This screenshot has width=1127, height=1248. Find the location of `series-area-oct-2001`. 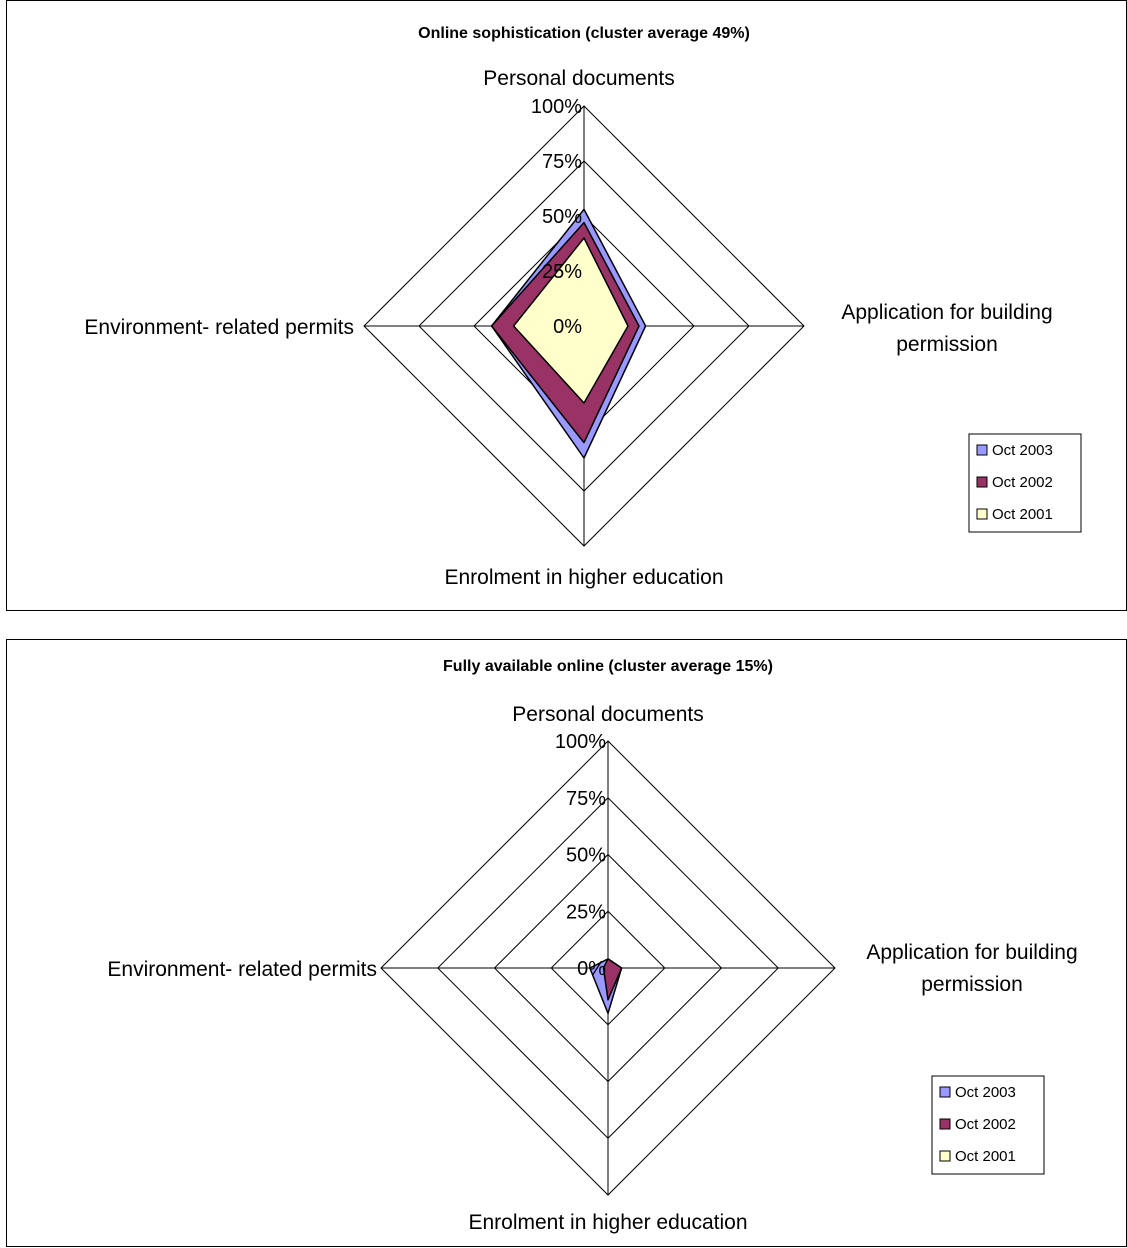

series-area-oct-2001 is located at coordinates (570, 320).